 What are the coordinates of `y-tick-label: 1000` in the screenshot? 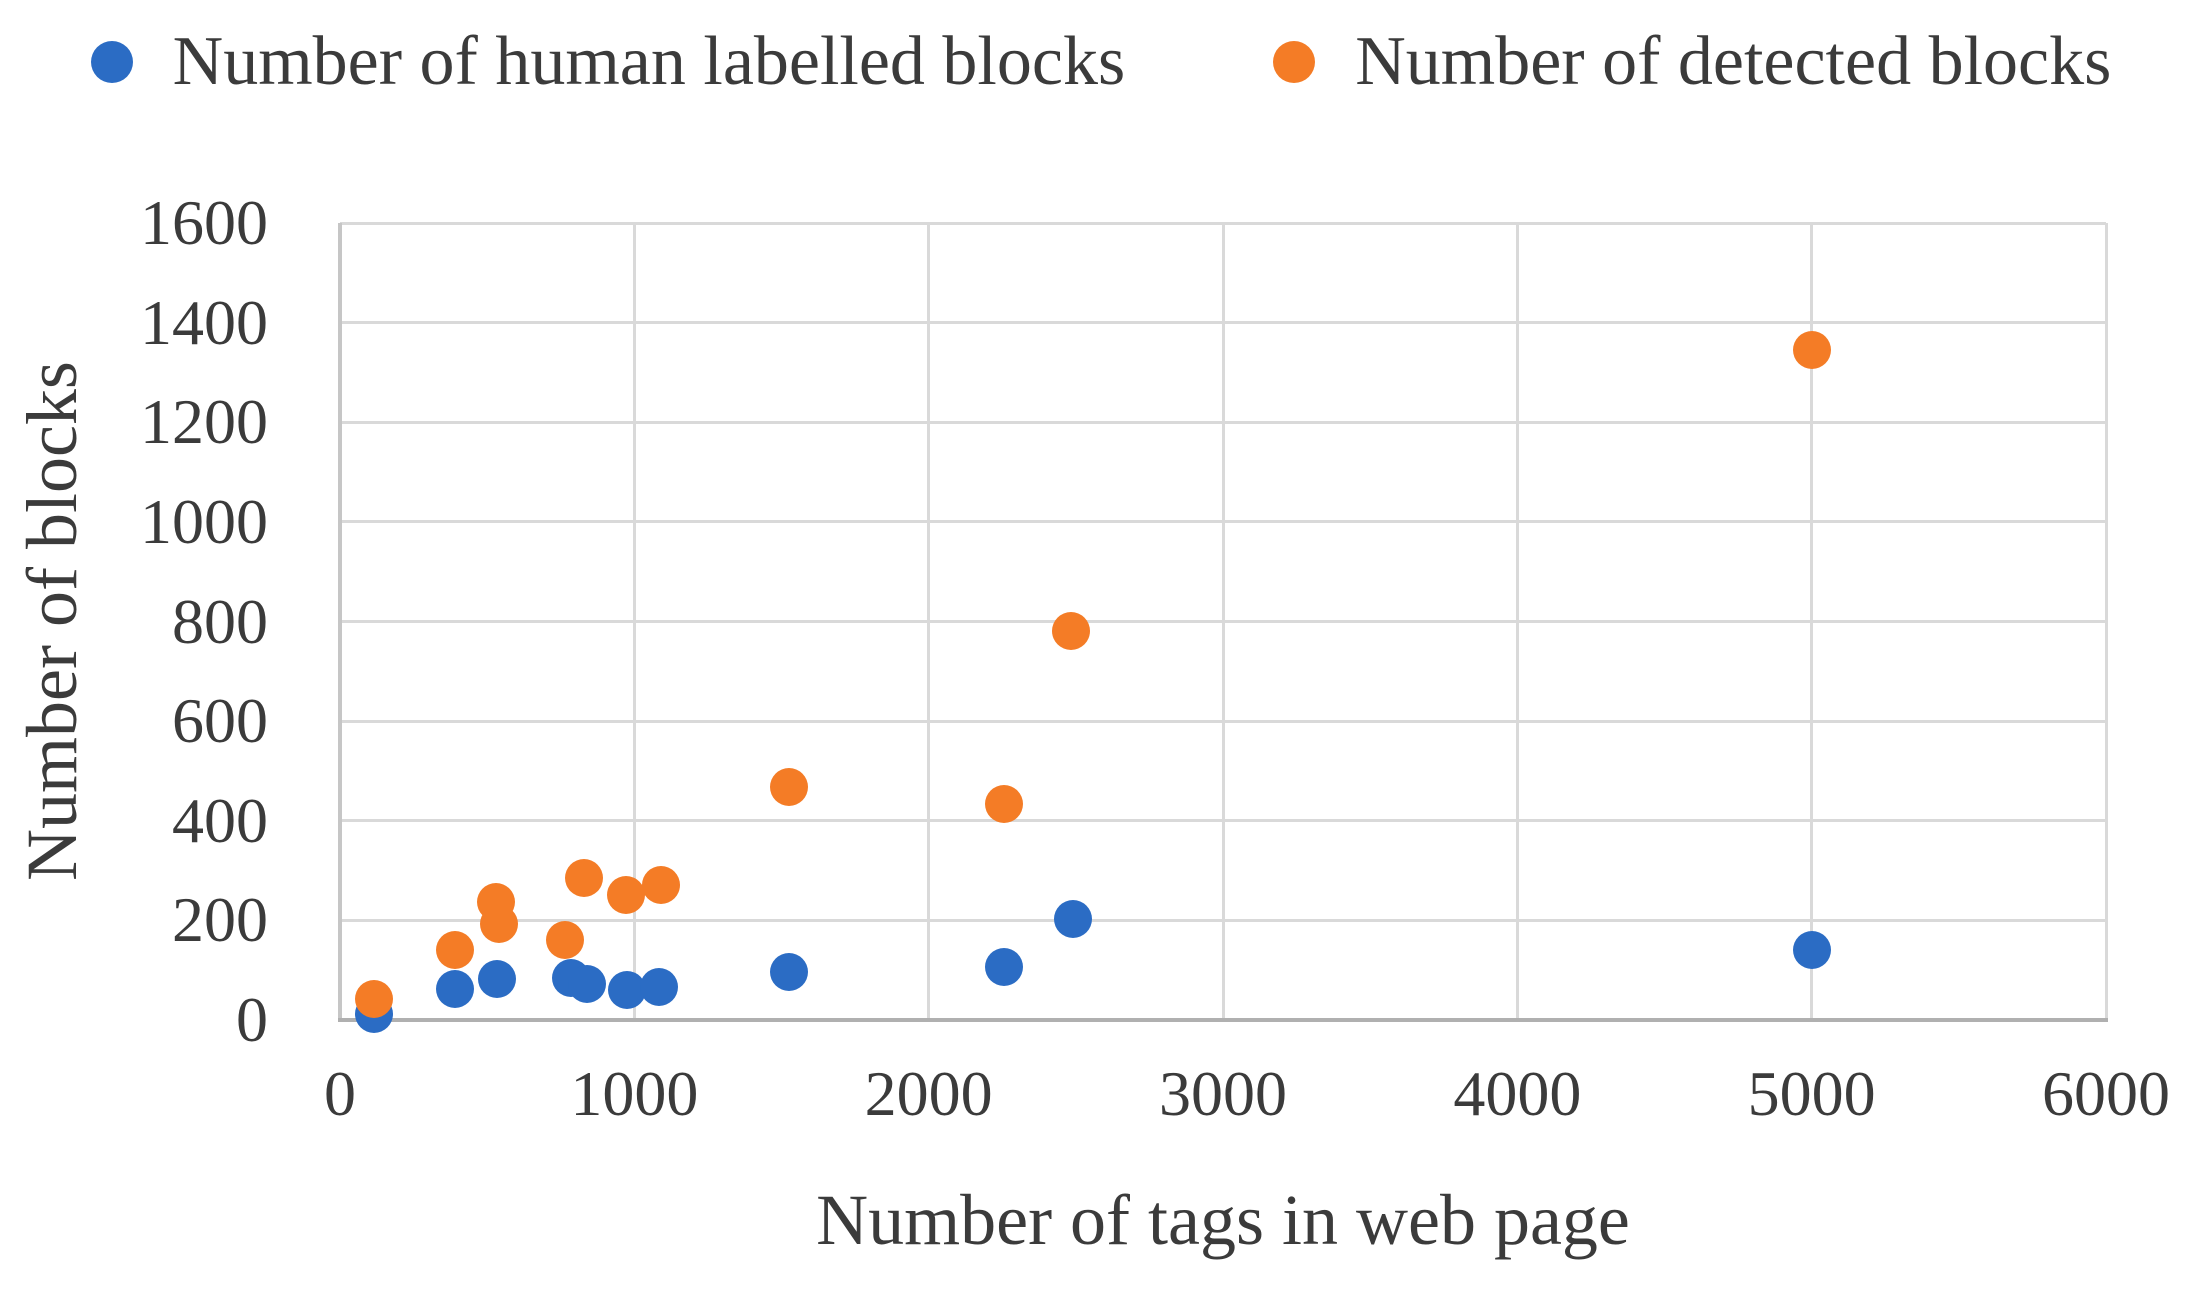 It's located at (204, 521).